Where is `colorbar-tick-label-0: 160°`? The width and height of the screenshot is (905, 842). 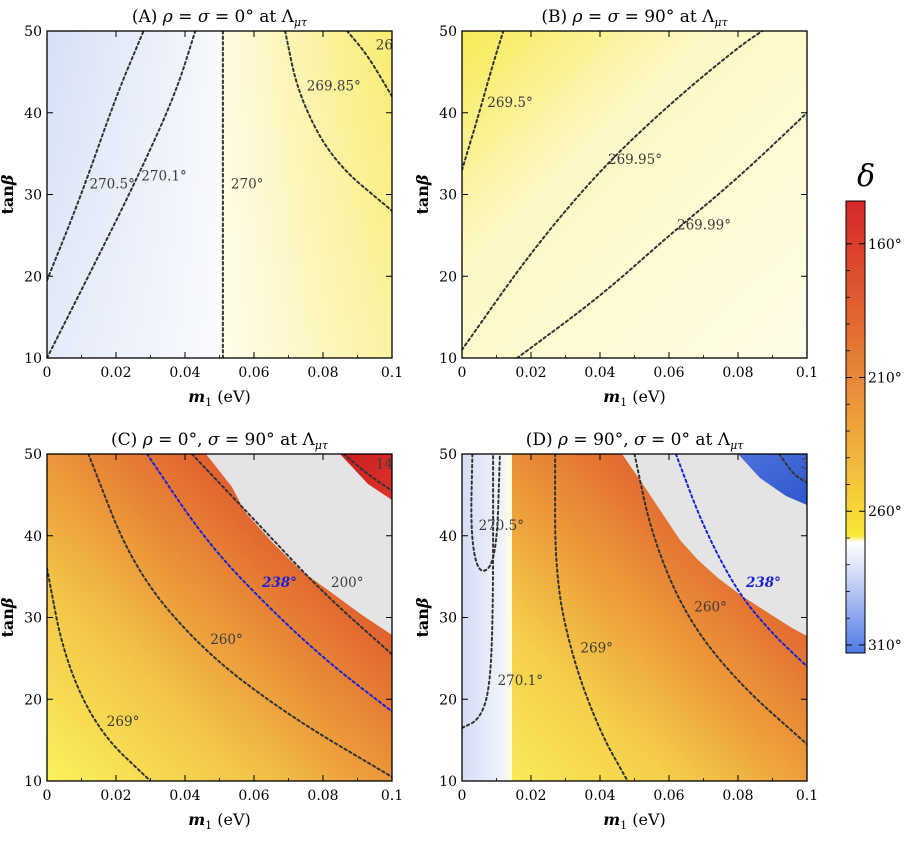 colorbar-tick-label-0: 160° is located at coordinates (885, 245).